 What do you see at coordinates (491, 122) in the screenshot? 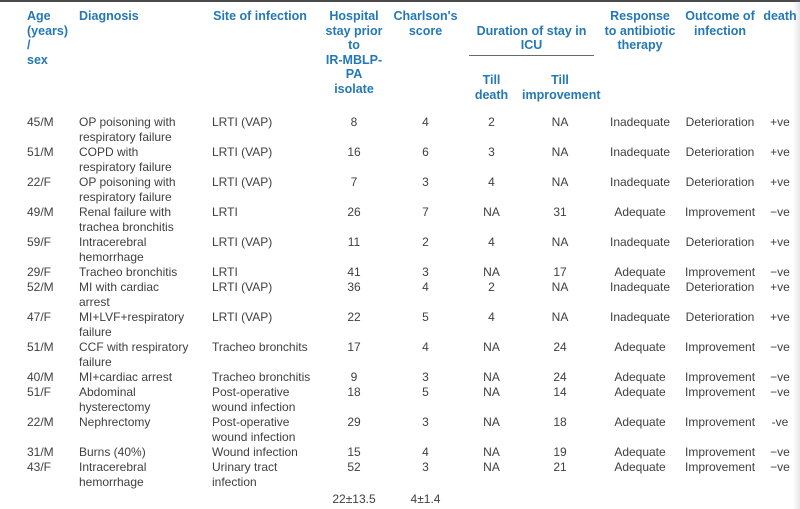
I see `cell-till-death: 2` at bounding box center [491, 122].